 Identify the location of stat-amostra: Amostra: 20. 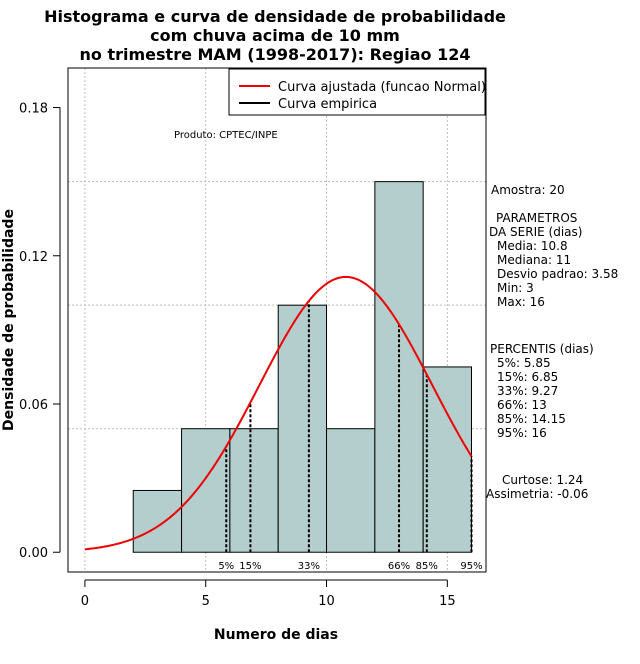
(528, 190).